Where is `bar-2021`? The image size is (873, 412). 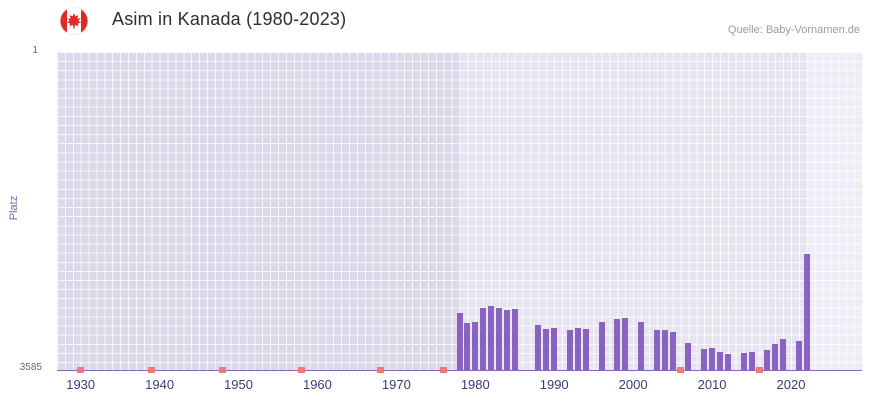 bar-2021 is located at coordinates (798, 355).